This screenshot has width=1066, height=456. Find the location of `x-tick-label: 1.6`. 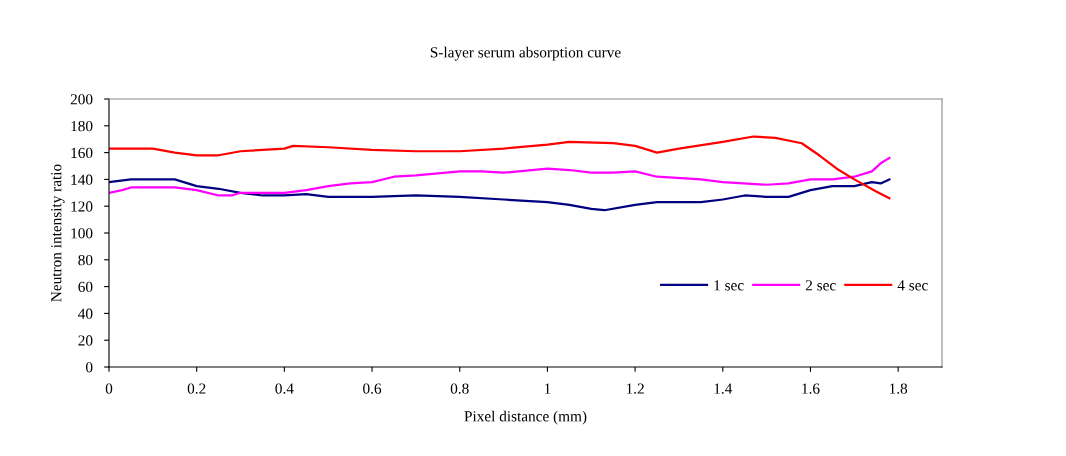

x-tick-label: 1.6 is located at coordinates (811, 388).